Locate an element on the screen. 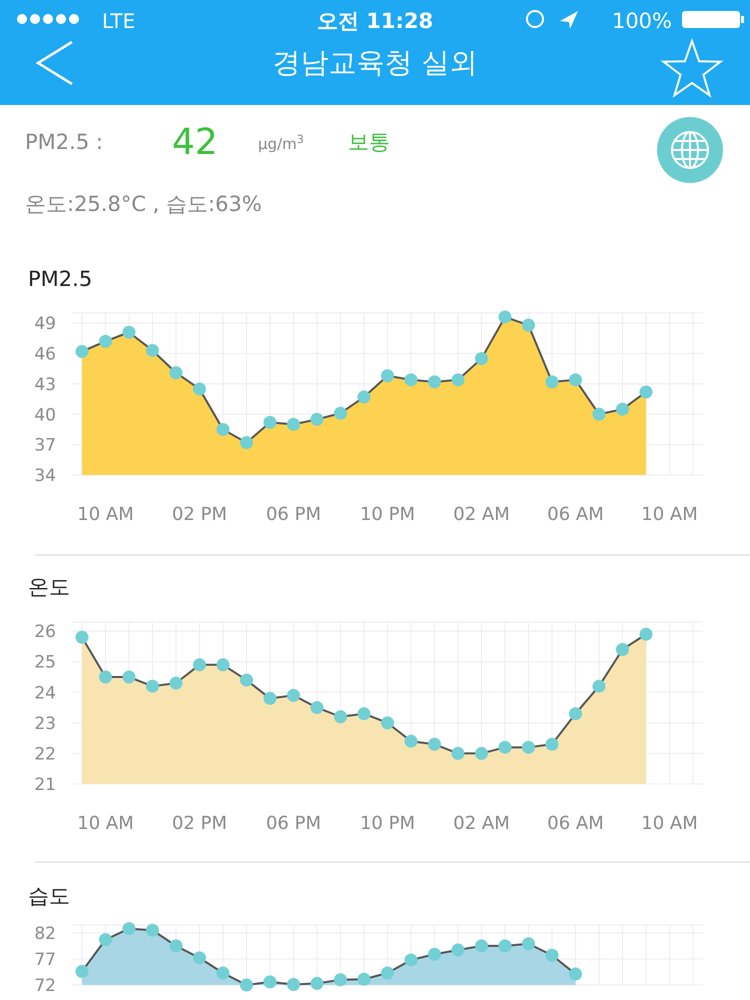 This screenshot has width=750, height=1000. text: 경남교육청 실외 is located at coordinates (375, 62).